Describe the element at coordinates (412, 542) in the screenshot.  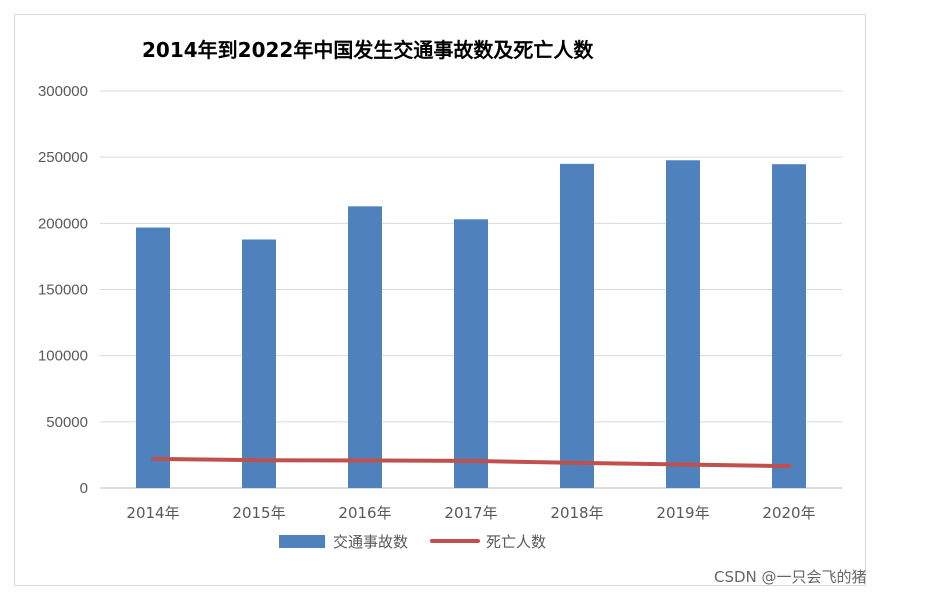
I see `legend: 交通事故数 死亡人数` at that location.